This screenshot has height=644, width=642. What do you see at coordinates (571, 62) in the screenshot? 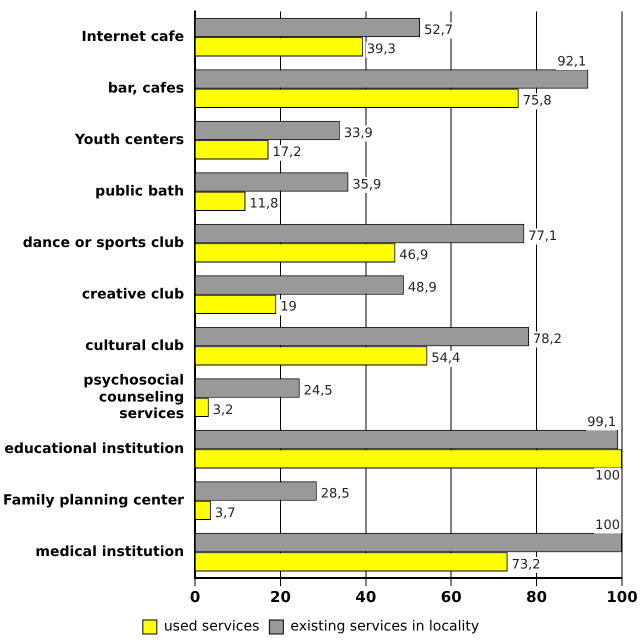
I see `data-label: 92,1` at bounding box center [571, 62].